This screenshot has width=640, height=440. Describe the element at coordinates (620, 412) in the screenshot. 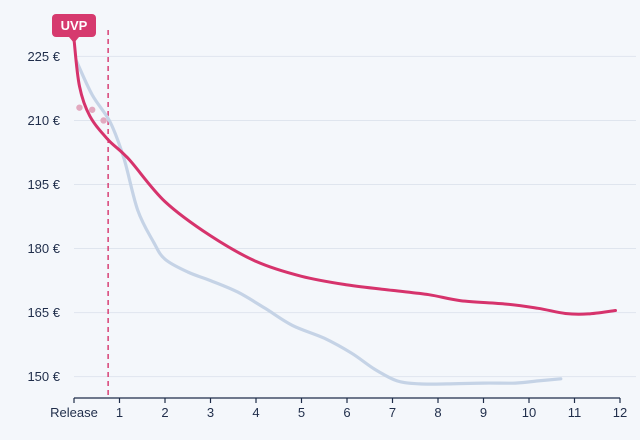

I see `x-tick-label: 12` at that location.